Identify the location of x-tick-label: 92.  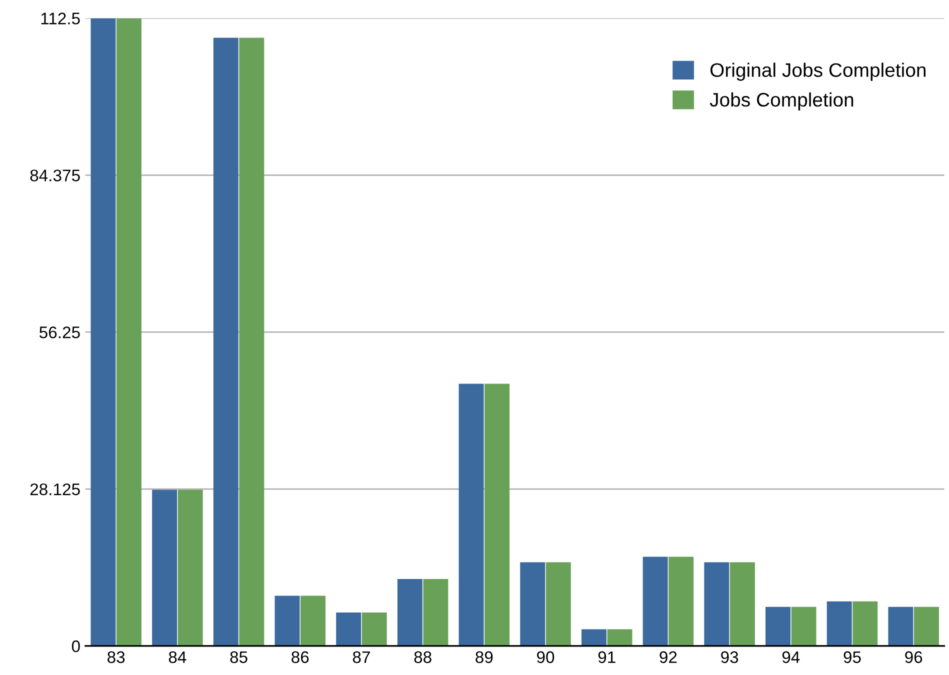
(668, 657).